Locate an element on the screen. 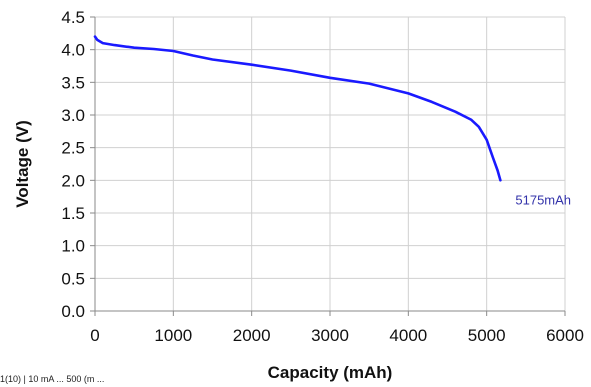 This screenshot has height=387, width=591. y-axis-title: Voltage (V) is located at coordinates (22, 164).